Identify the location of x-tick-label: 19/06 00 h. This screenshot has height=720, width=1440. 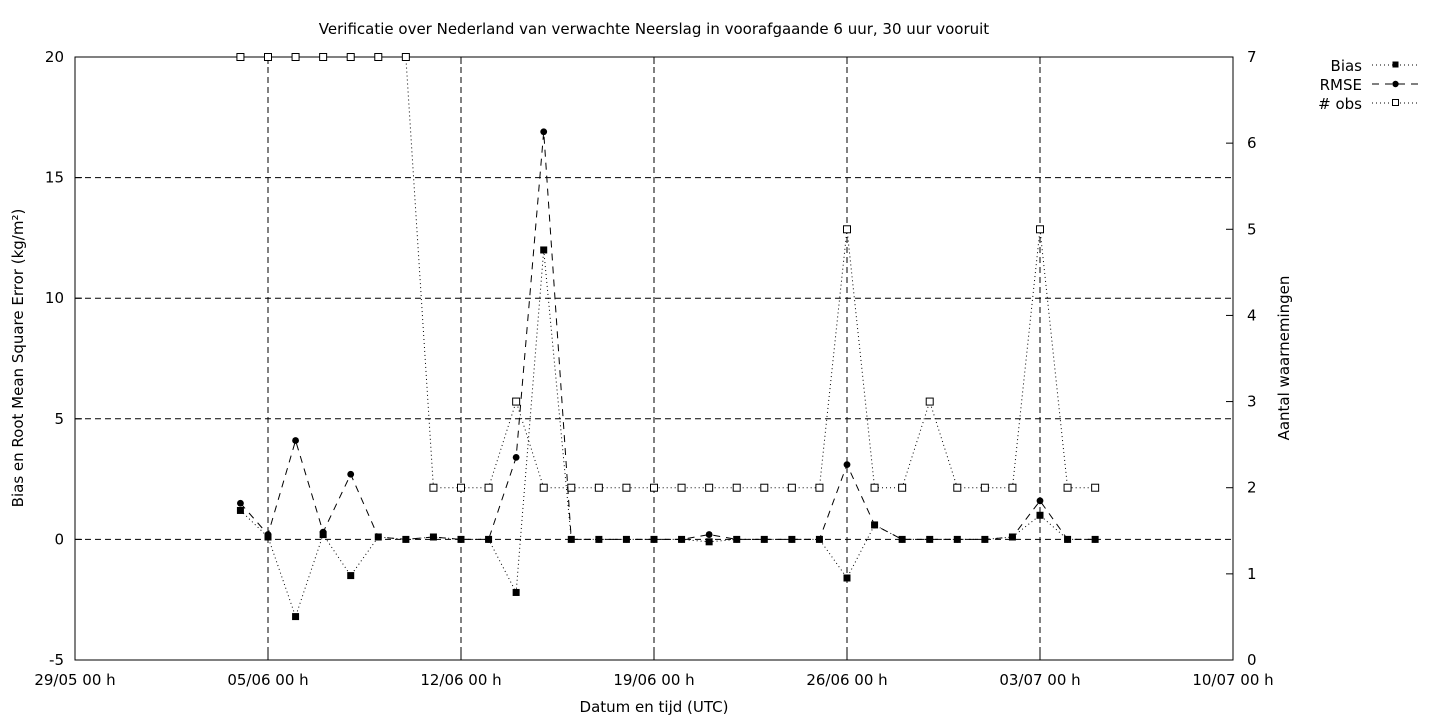
(653, 680).